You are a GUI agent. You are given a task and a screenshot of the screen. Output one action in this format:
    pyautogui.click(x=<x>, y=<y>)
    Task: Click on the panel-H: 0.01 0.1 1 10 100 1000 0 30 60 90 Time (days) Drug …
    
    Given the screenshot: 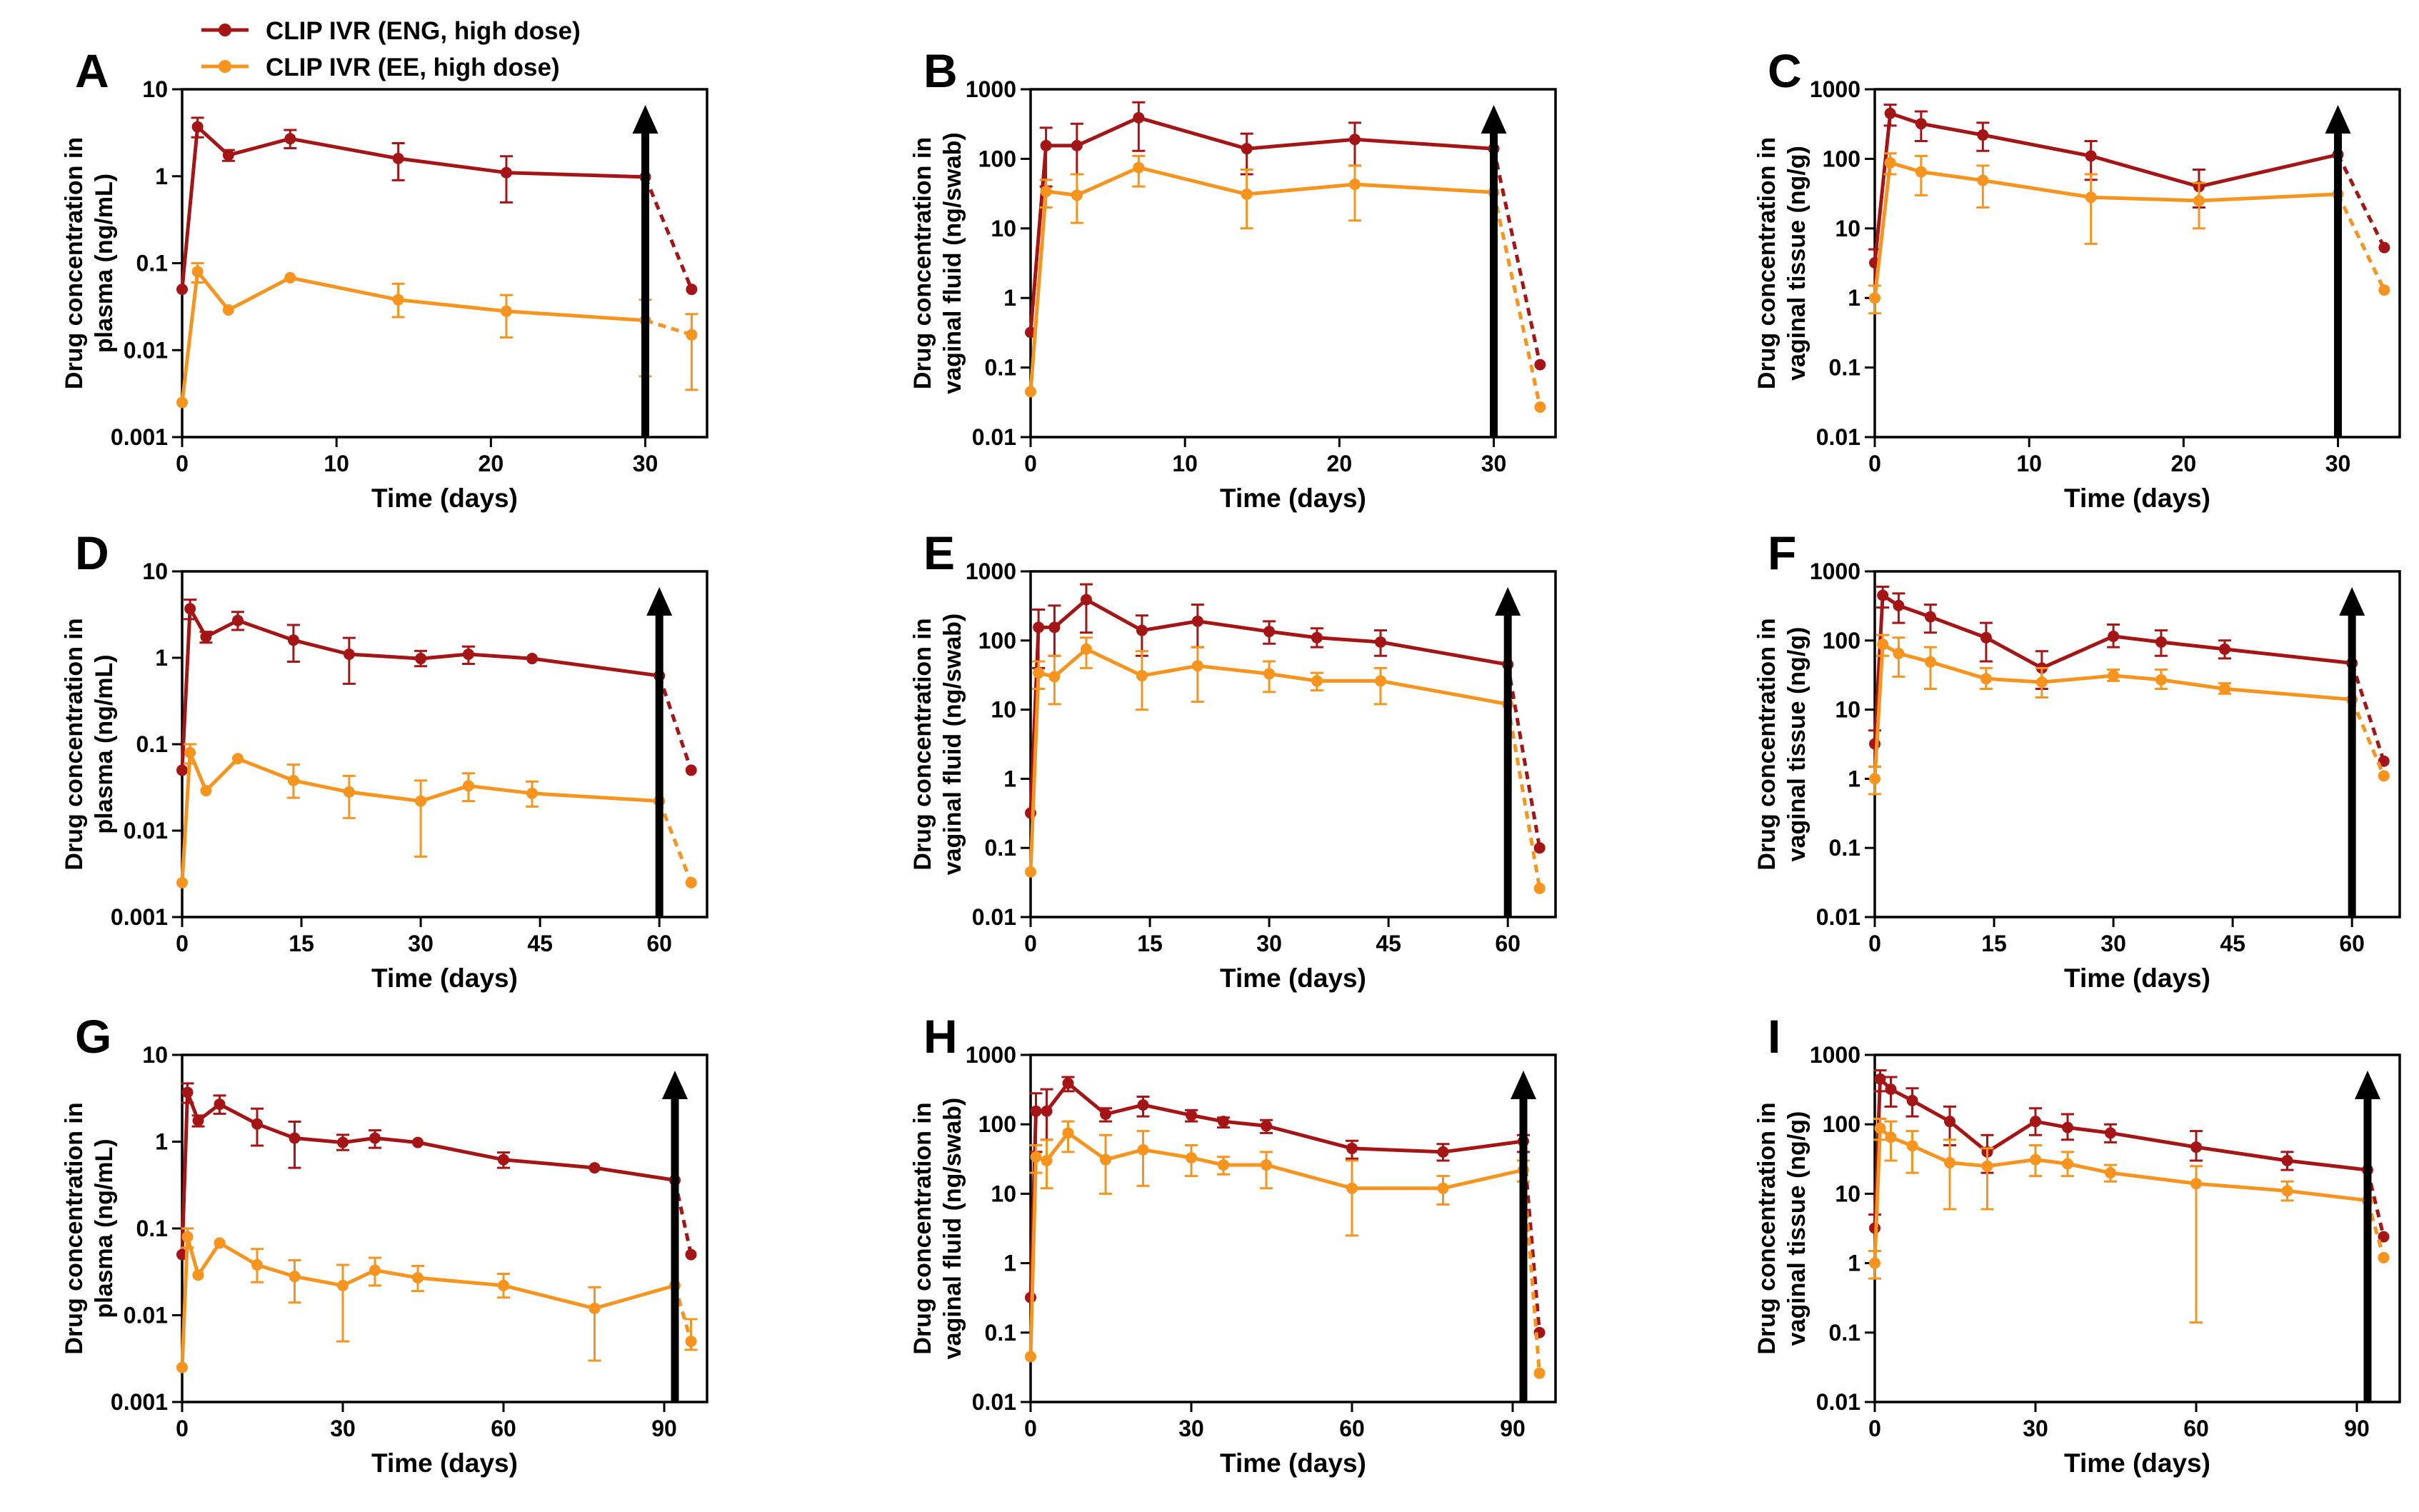 What is the action you would take?
    pyautogui.click(x=1233, y=1244)
    